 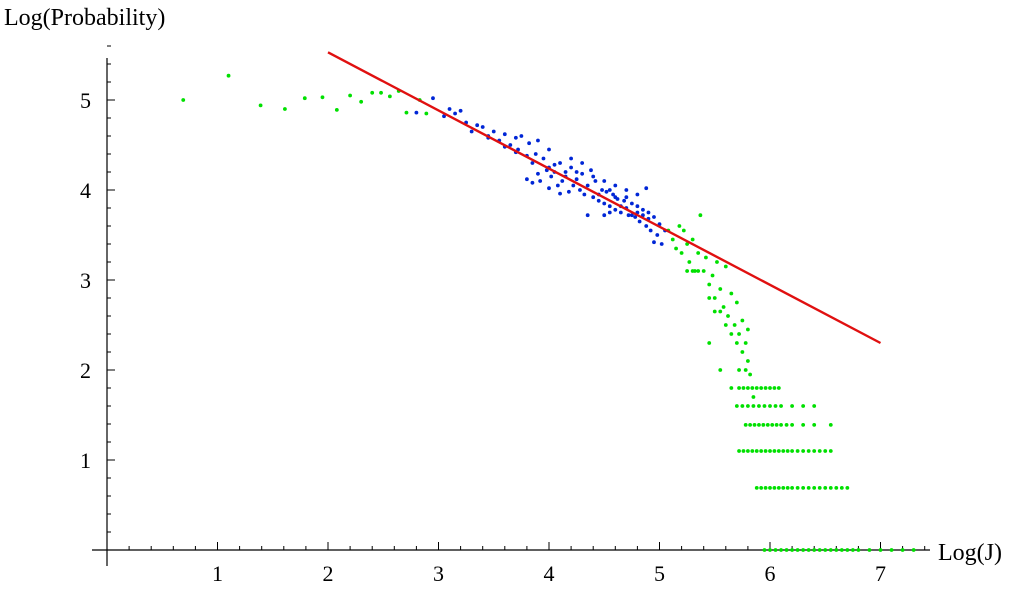 What do you see at coordinates (85, 190) in the screenshot?
I see `y-tick-label: 4` at bounding box center [85, 190].